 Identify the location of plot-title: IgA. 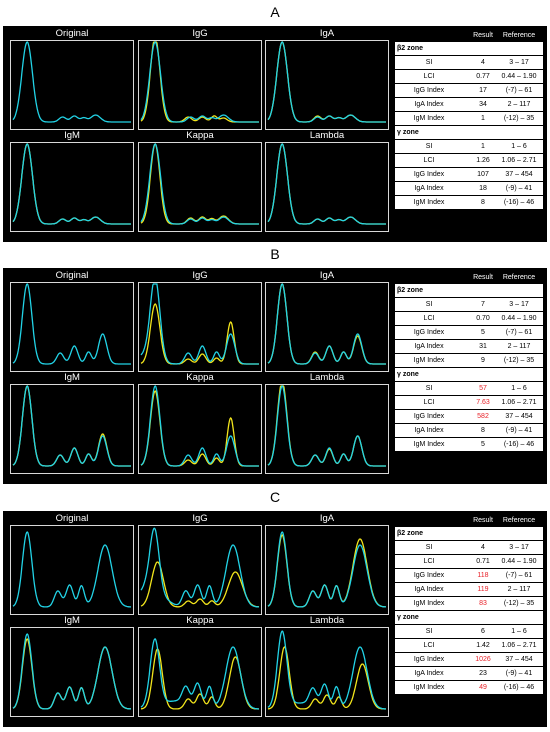
(327, 518).